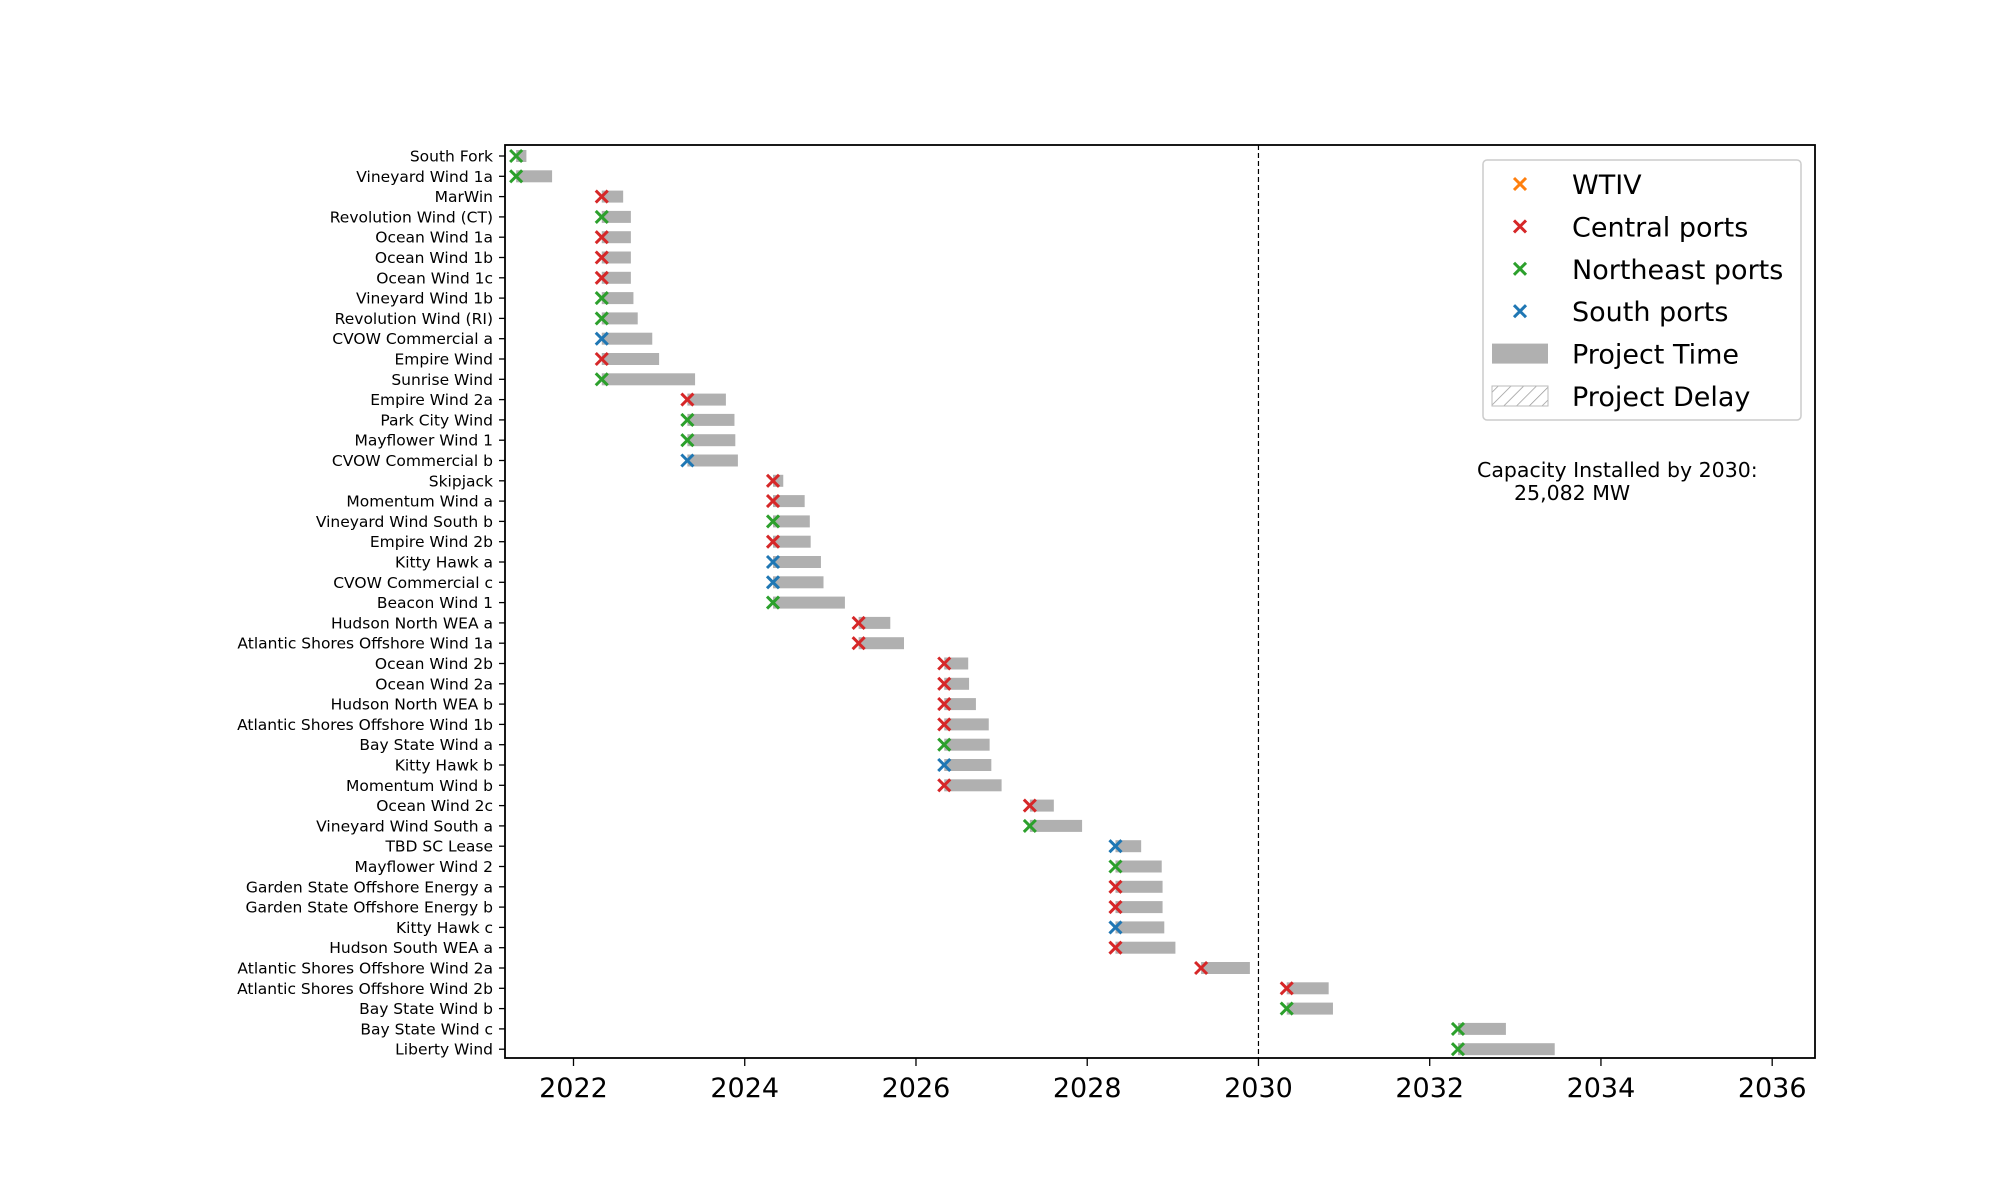 Image resolution: width=2000 pixels, height=1200 pixels. What do you see at coordinates (442, 380) in the screenshot?
I see `project-label: Sunrise Wind` at bounding box center [442, 380].